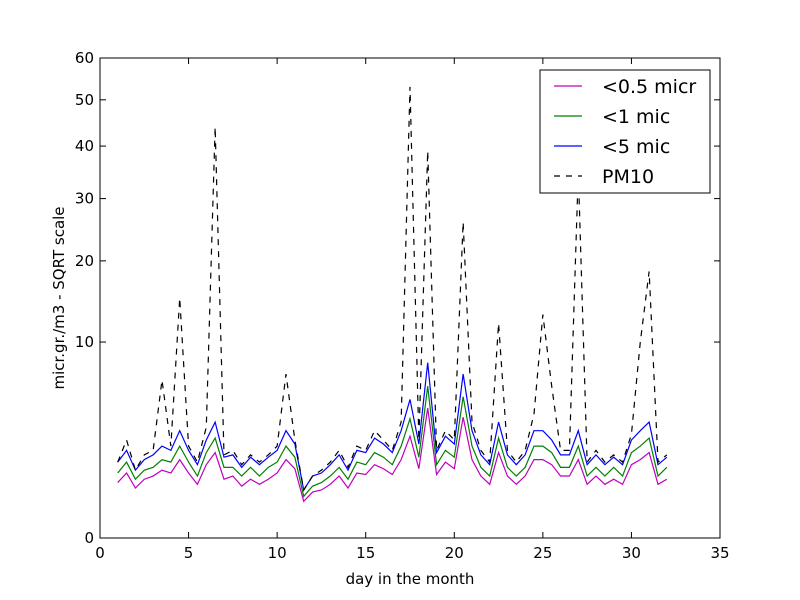 The image size is (800, 600). Describe the element at coordinates (542, 553) in the screenshot. I see `x-tick-label: 25` at that location.